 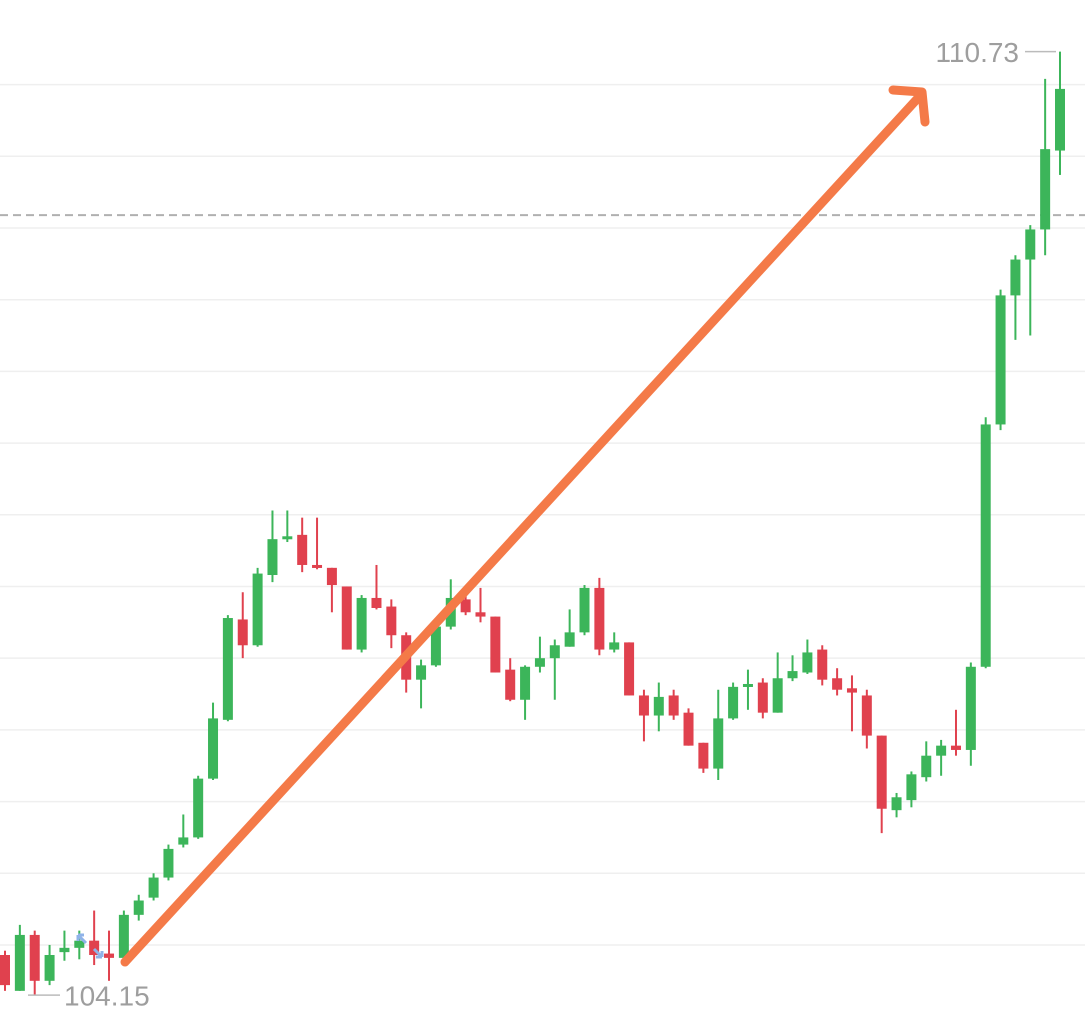 I want to click on draw-handle-icon, so click(x=90, y=946).